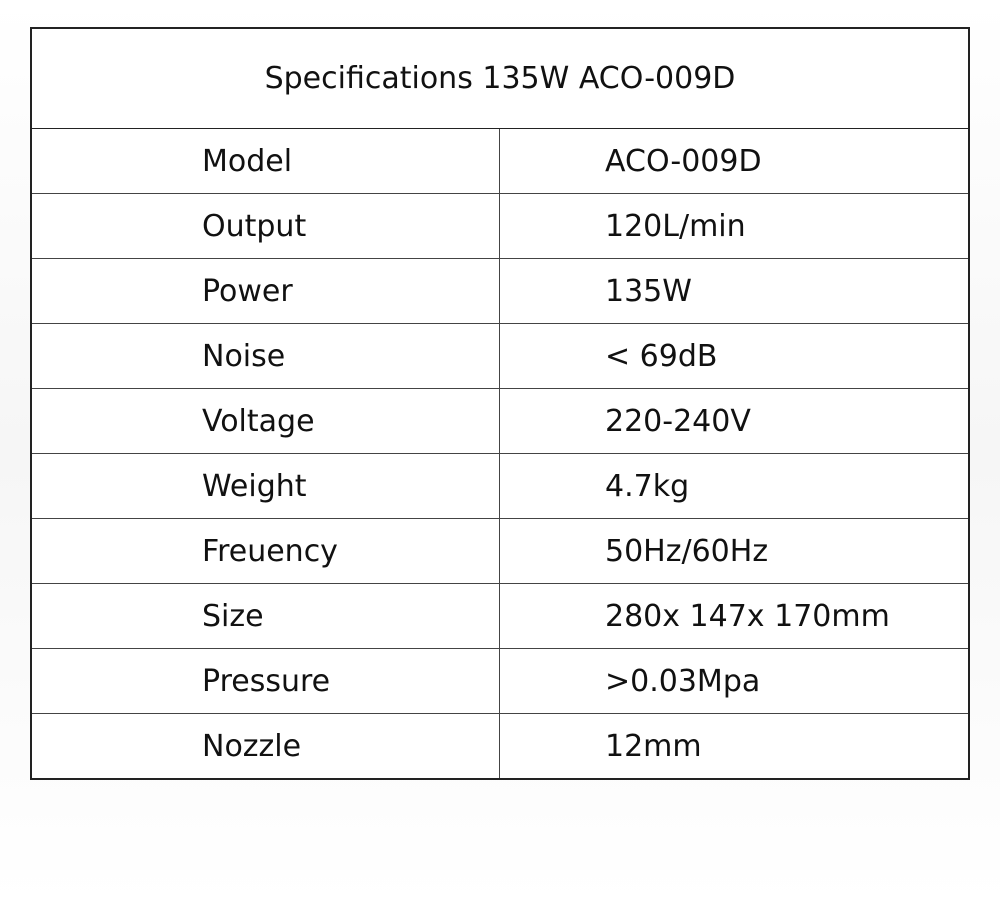  Describe the element at coordinates (687, 551) in the screenshot. I see `spec-value: 50Hz/60Hz` at that location.